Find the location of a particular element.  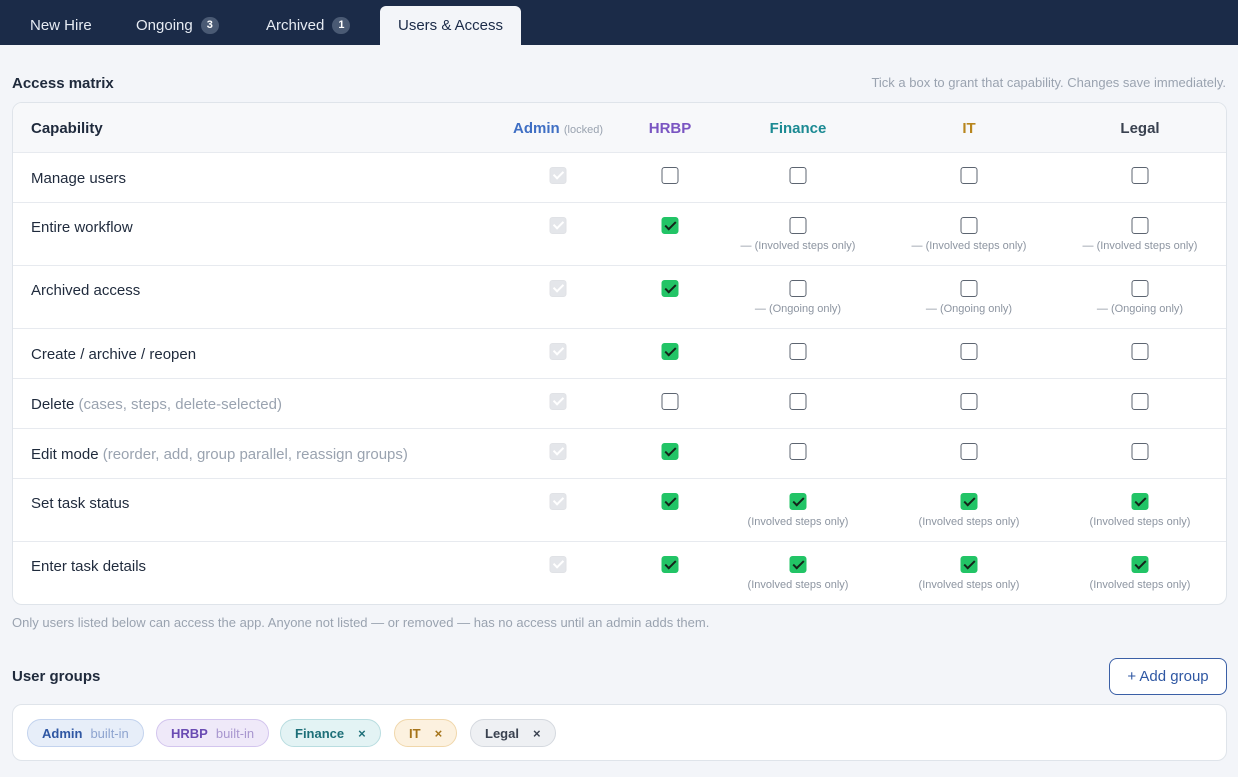

capability-label: Manage users is located at coordinates (78, 178).